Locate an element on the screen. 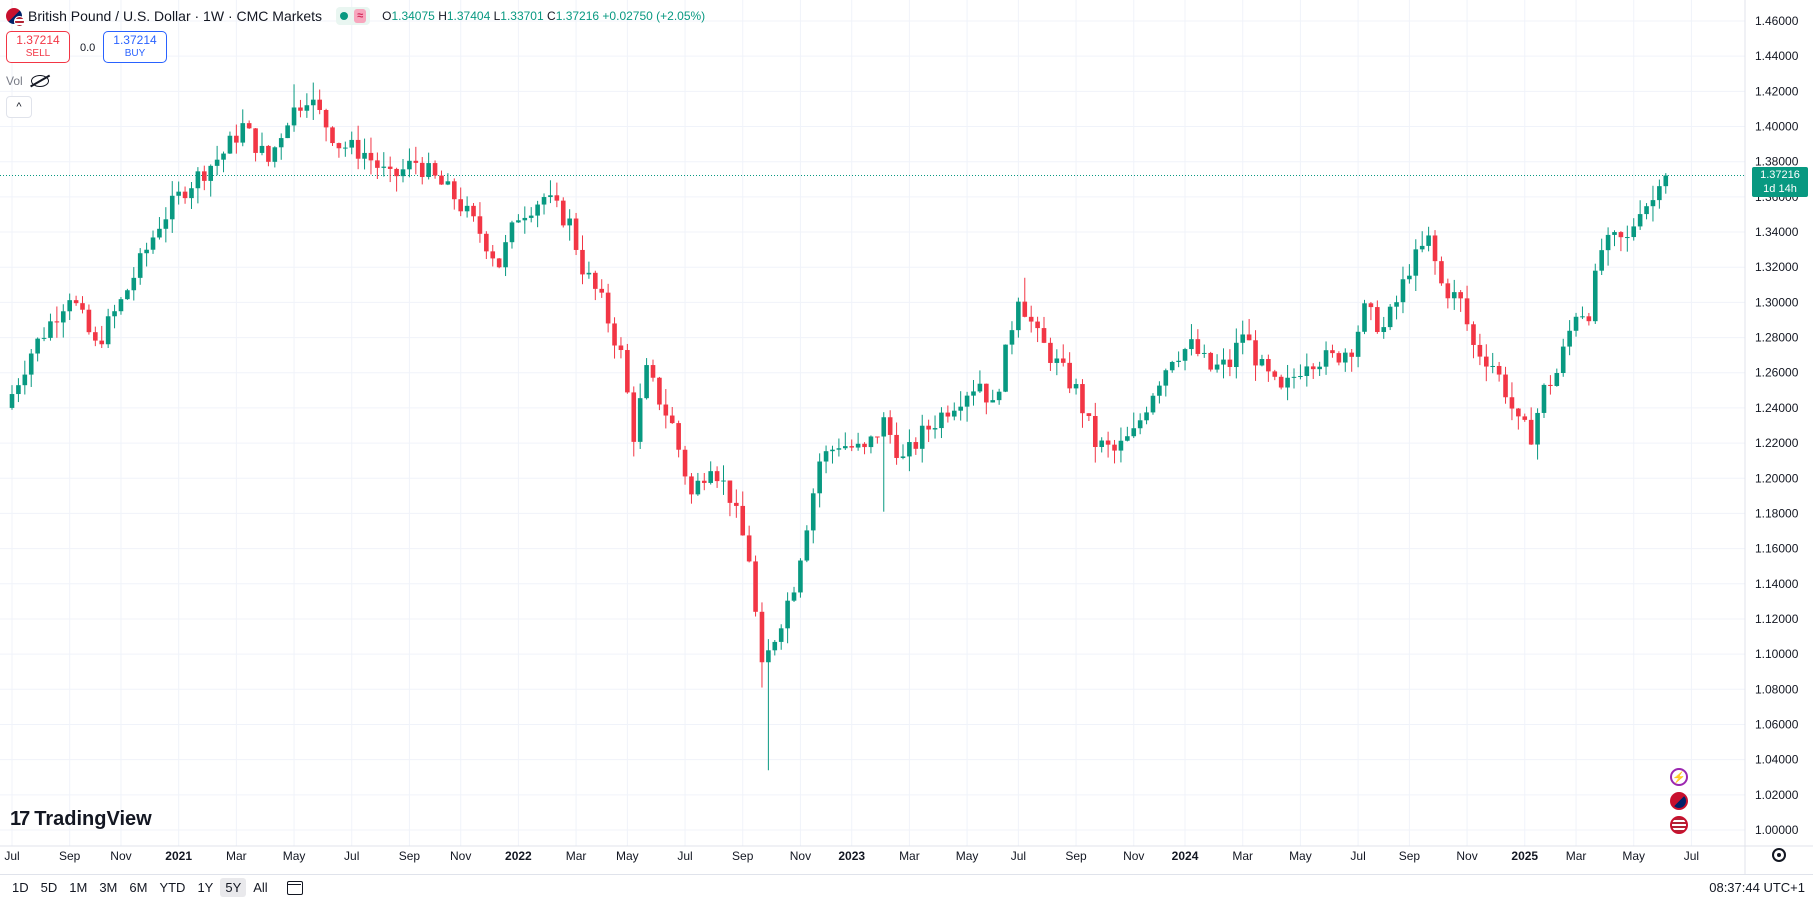 The image size is (1813, 900). y-tick-label: 1.28000 is located at coordinates (1777, 338).